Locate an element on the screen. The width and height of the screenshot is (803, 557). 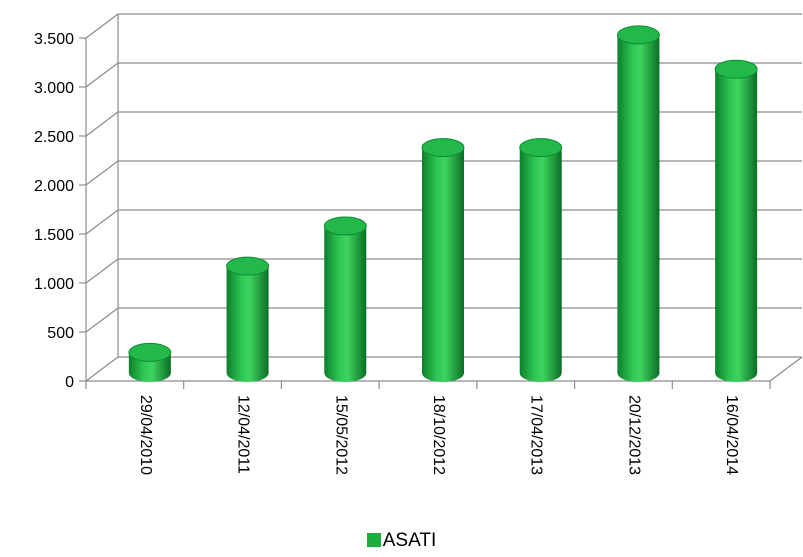
floor-edge is located at coordinates (786, 369).